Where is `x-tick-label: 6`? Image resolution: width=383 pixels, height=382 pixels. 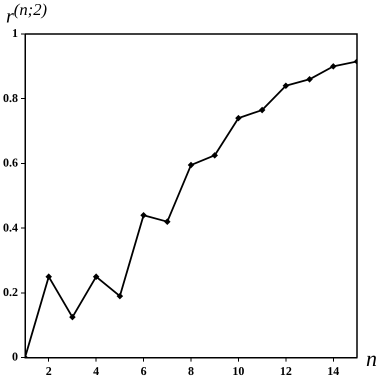
x-tick-label: 6 is located at coordinates (143, 371).